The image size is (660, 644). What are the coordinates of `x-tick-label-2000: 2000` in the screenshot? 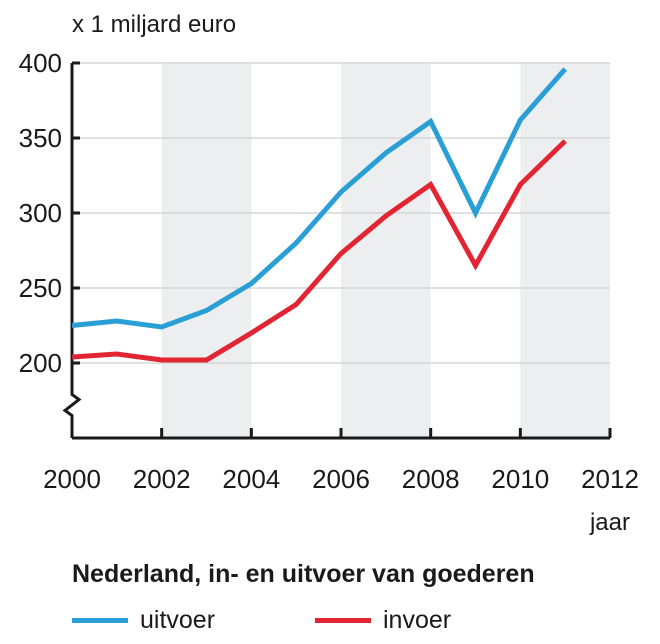 It's located at (72, 479).